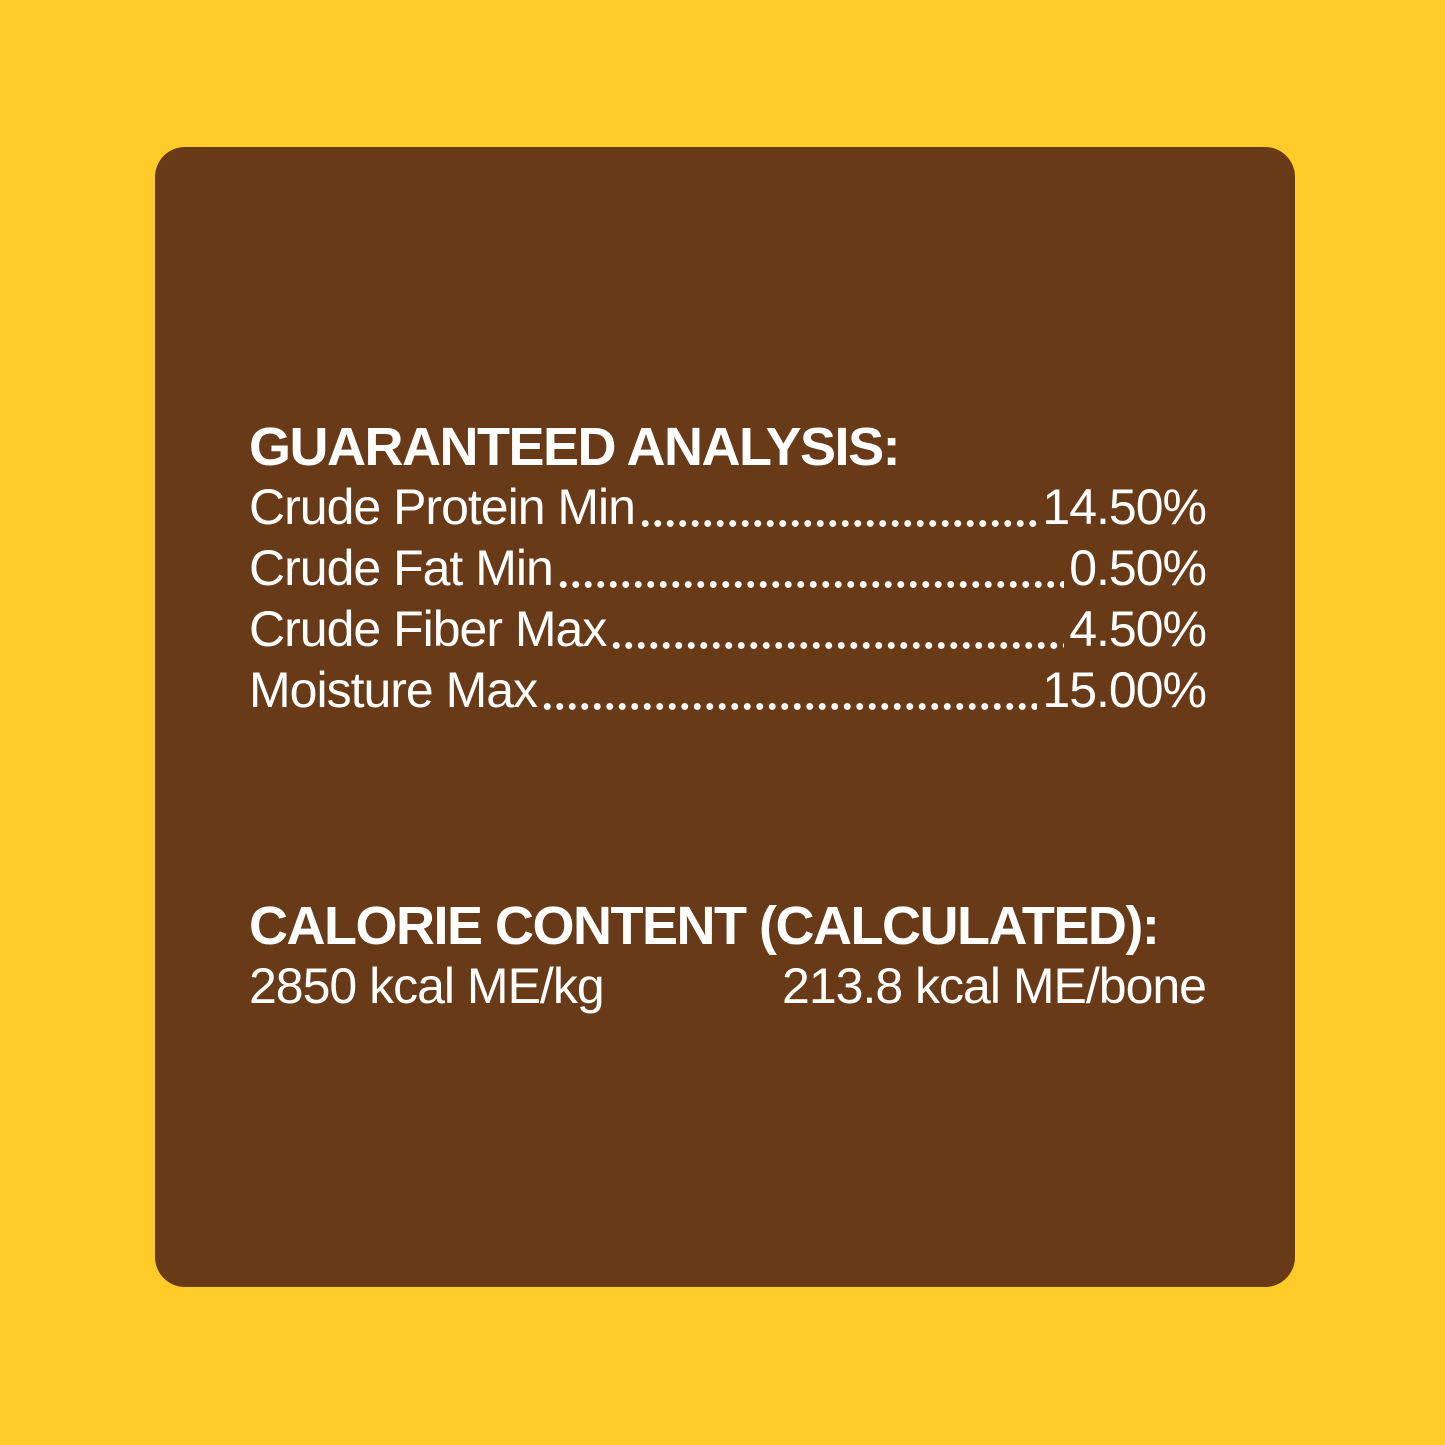 This screenshot has width=1445, height=1445. What do you see at coordinates (1124, 690) in the screenshot?
I see `analysis-row-value: 15.00%` at bounding box center [1124, 690].